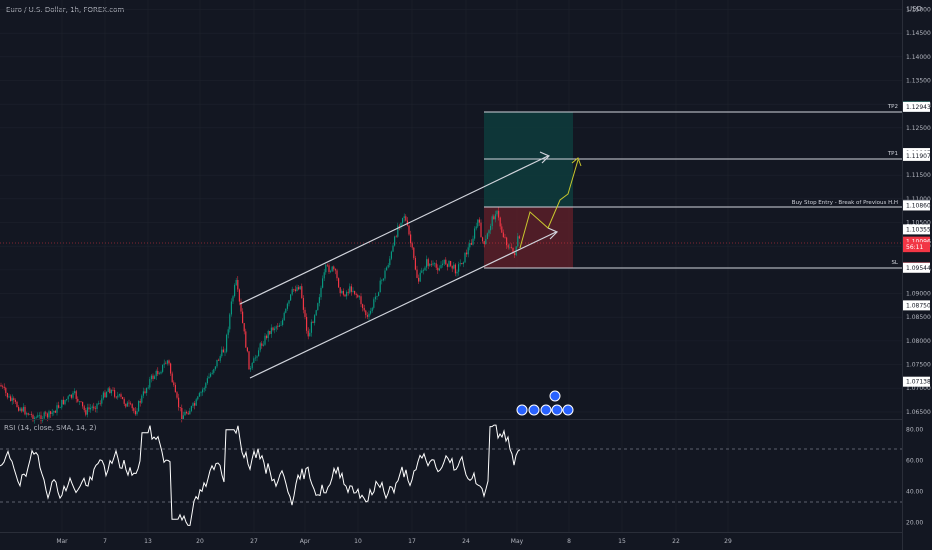  What do you see at coordinates (62, 541) in the screenshot?
I see `time-tick-label: Mar` at bounding box center [62, 541].